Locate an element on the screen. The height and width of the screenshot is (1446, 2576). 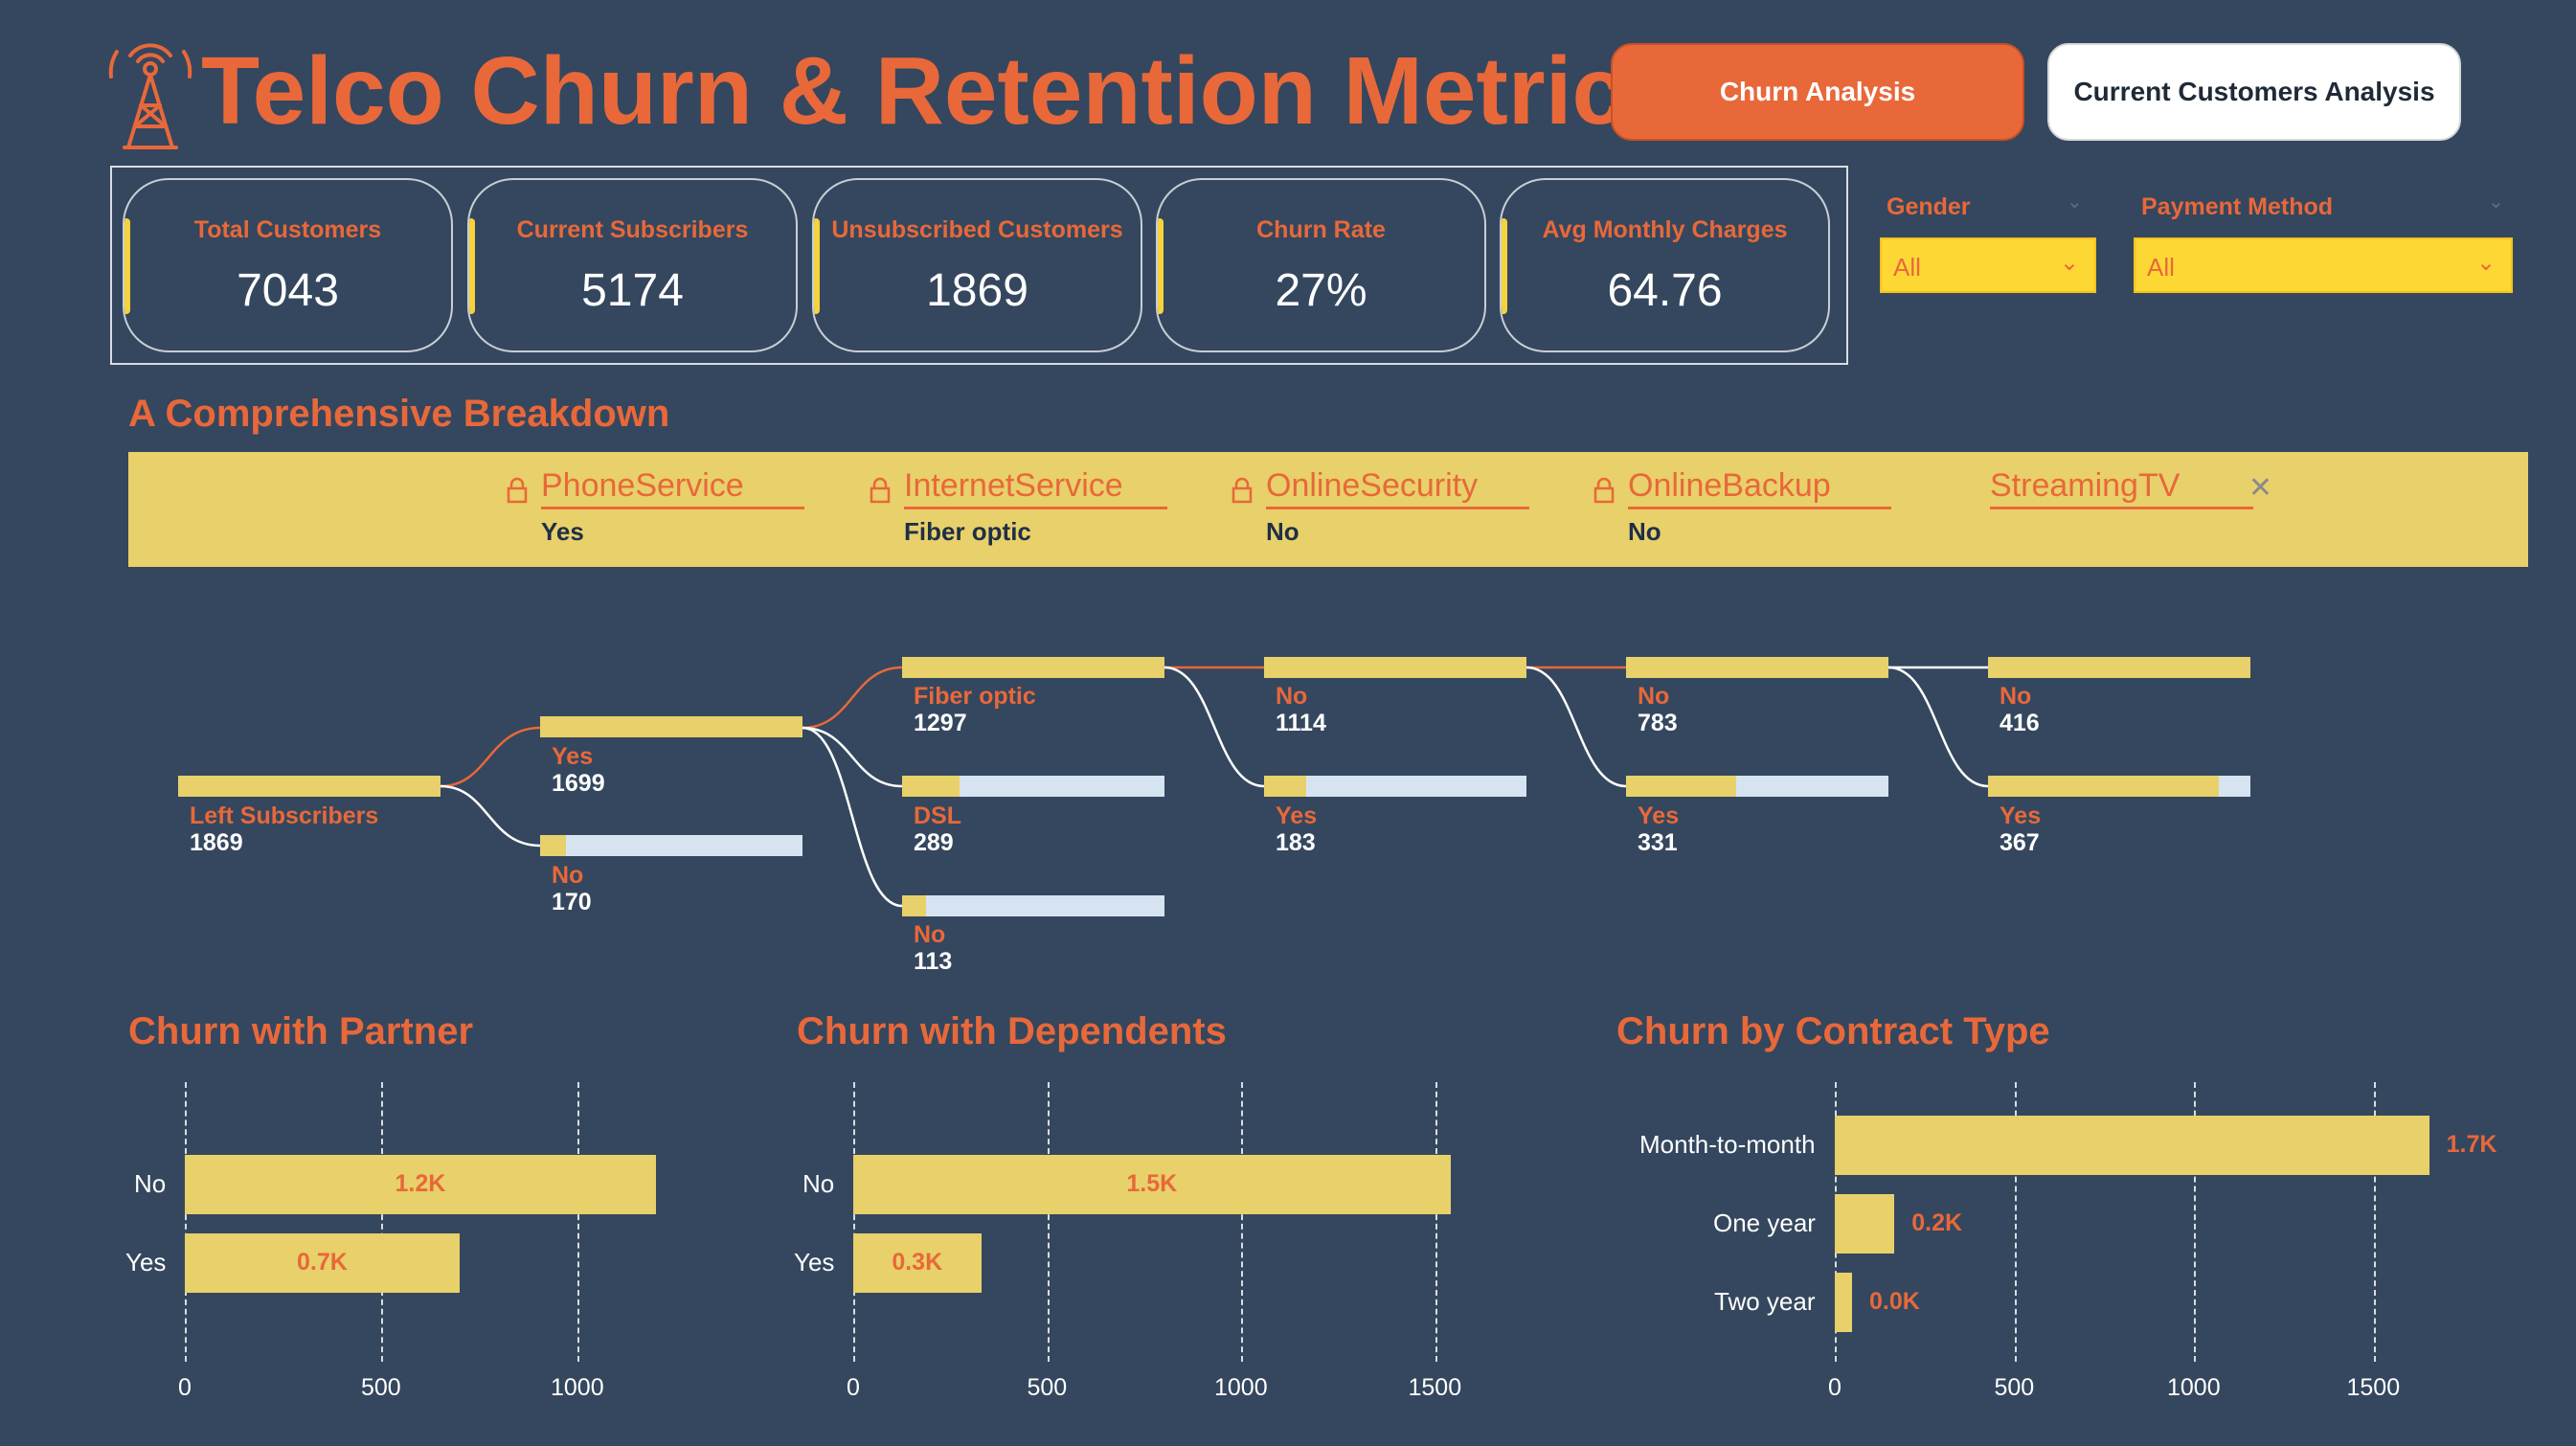
y-category-label: Two year is located at coordinates (1765, 1302).